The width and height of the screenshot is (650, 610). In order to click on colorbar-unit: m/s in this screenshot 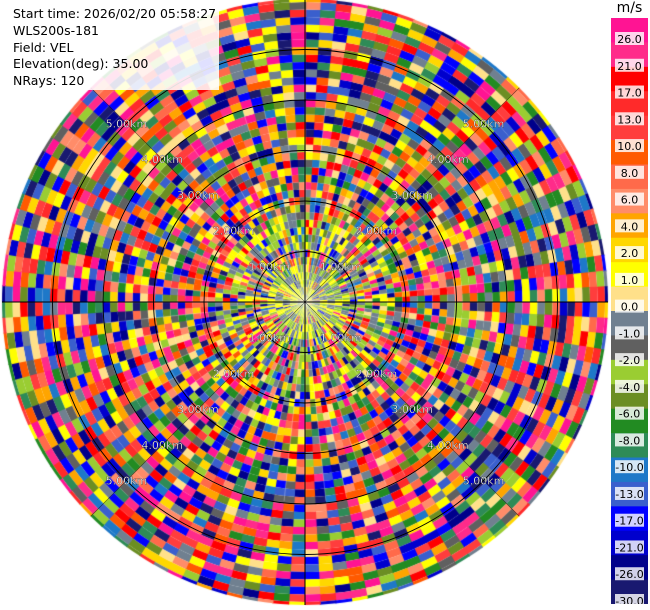, I will do `click(629, 8)`.